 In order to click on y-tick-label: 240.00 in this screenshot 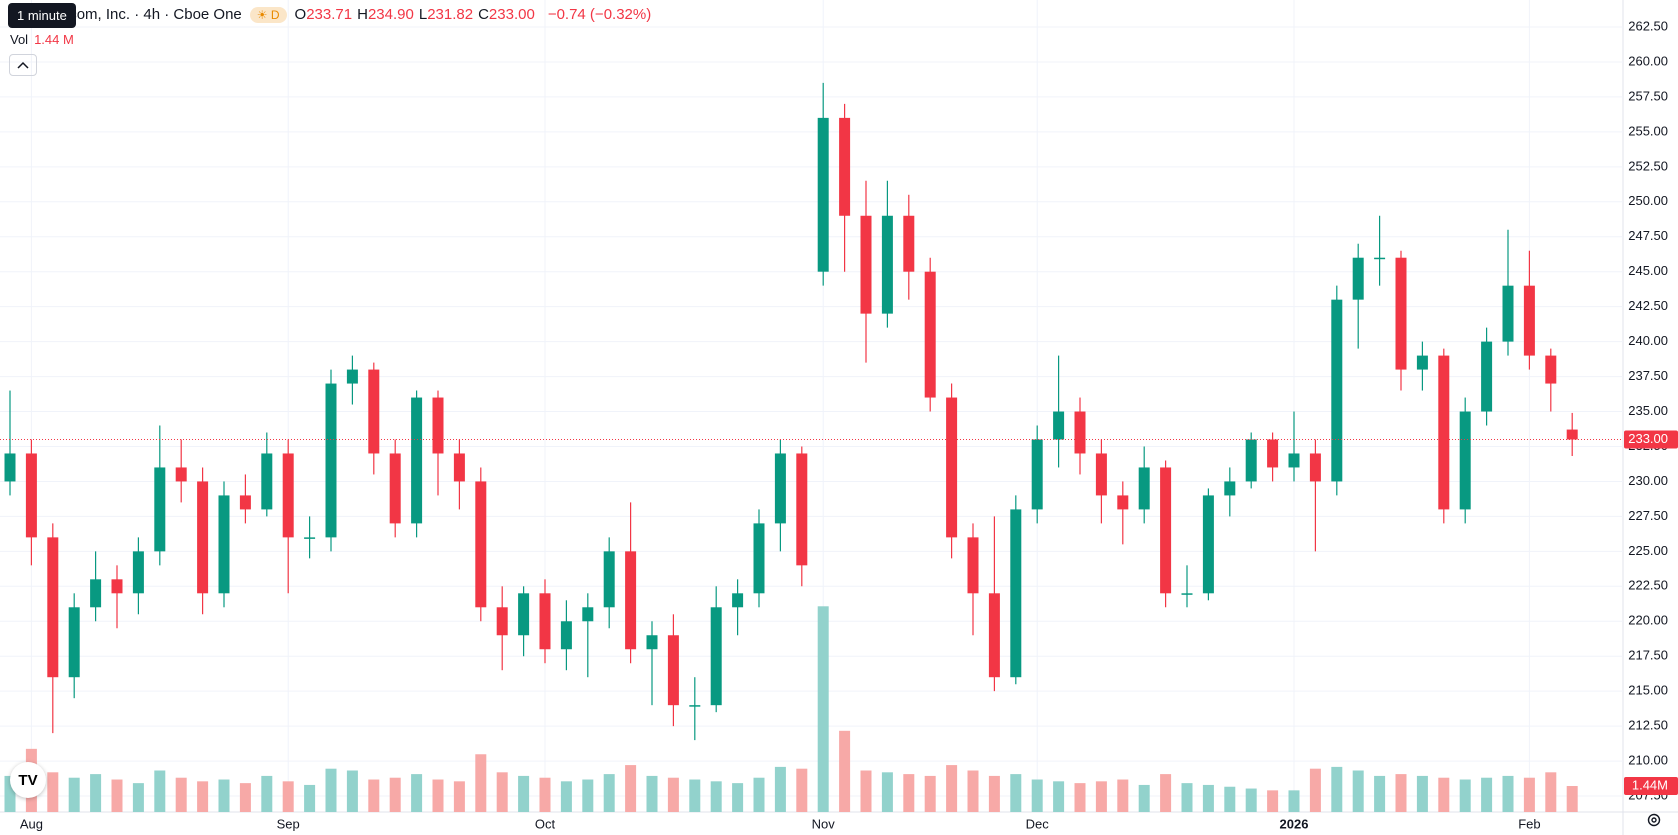, I will do `click(1648, 340)`.